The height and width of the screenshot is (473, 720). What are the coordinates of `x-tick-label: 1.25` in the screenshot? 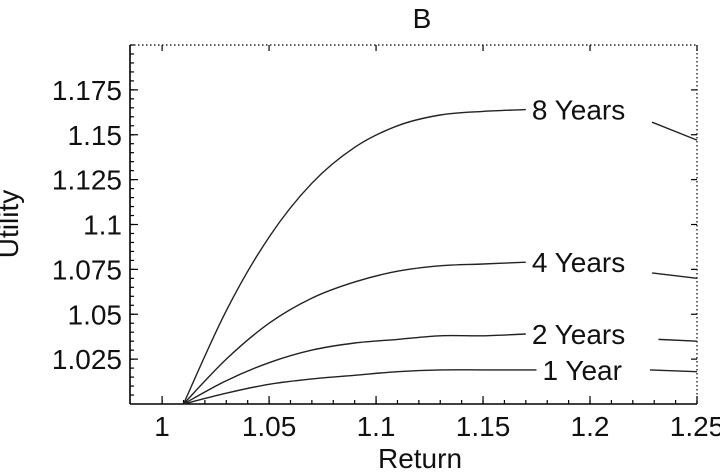 It's located at (695, 426).